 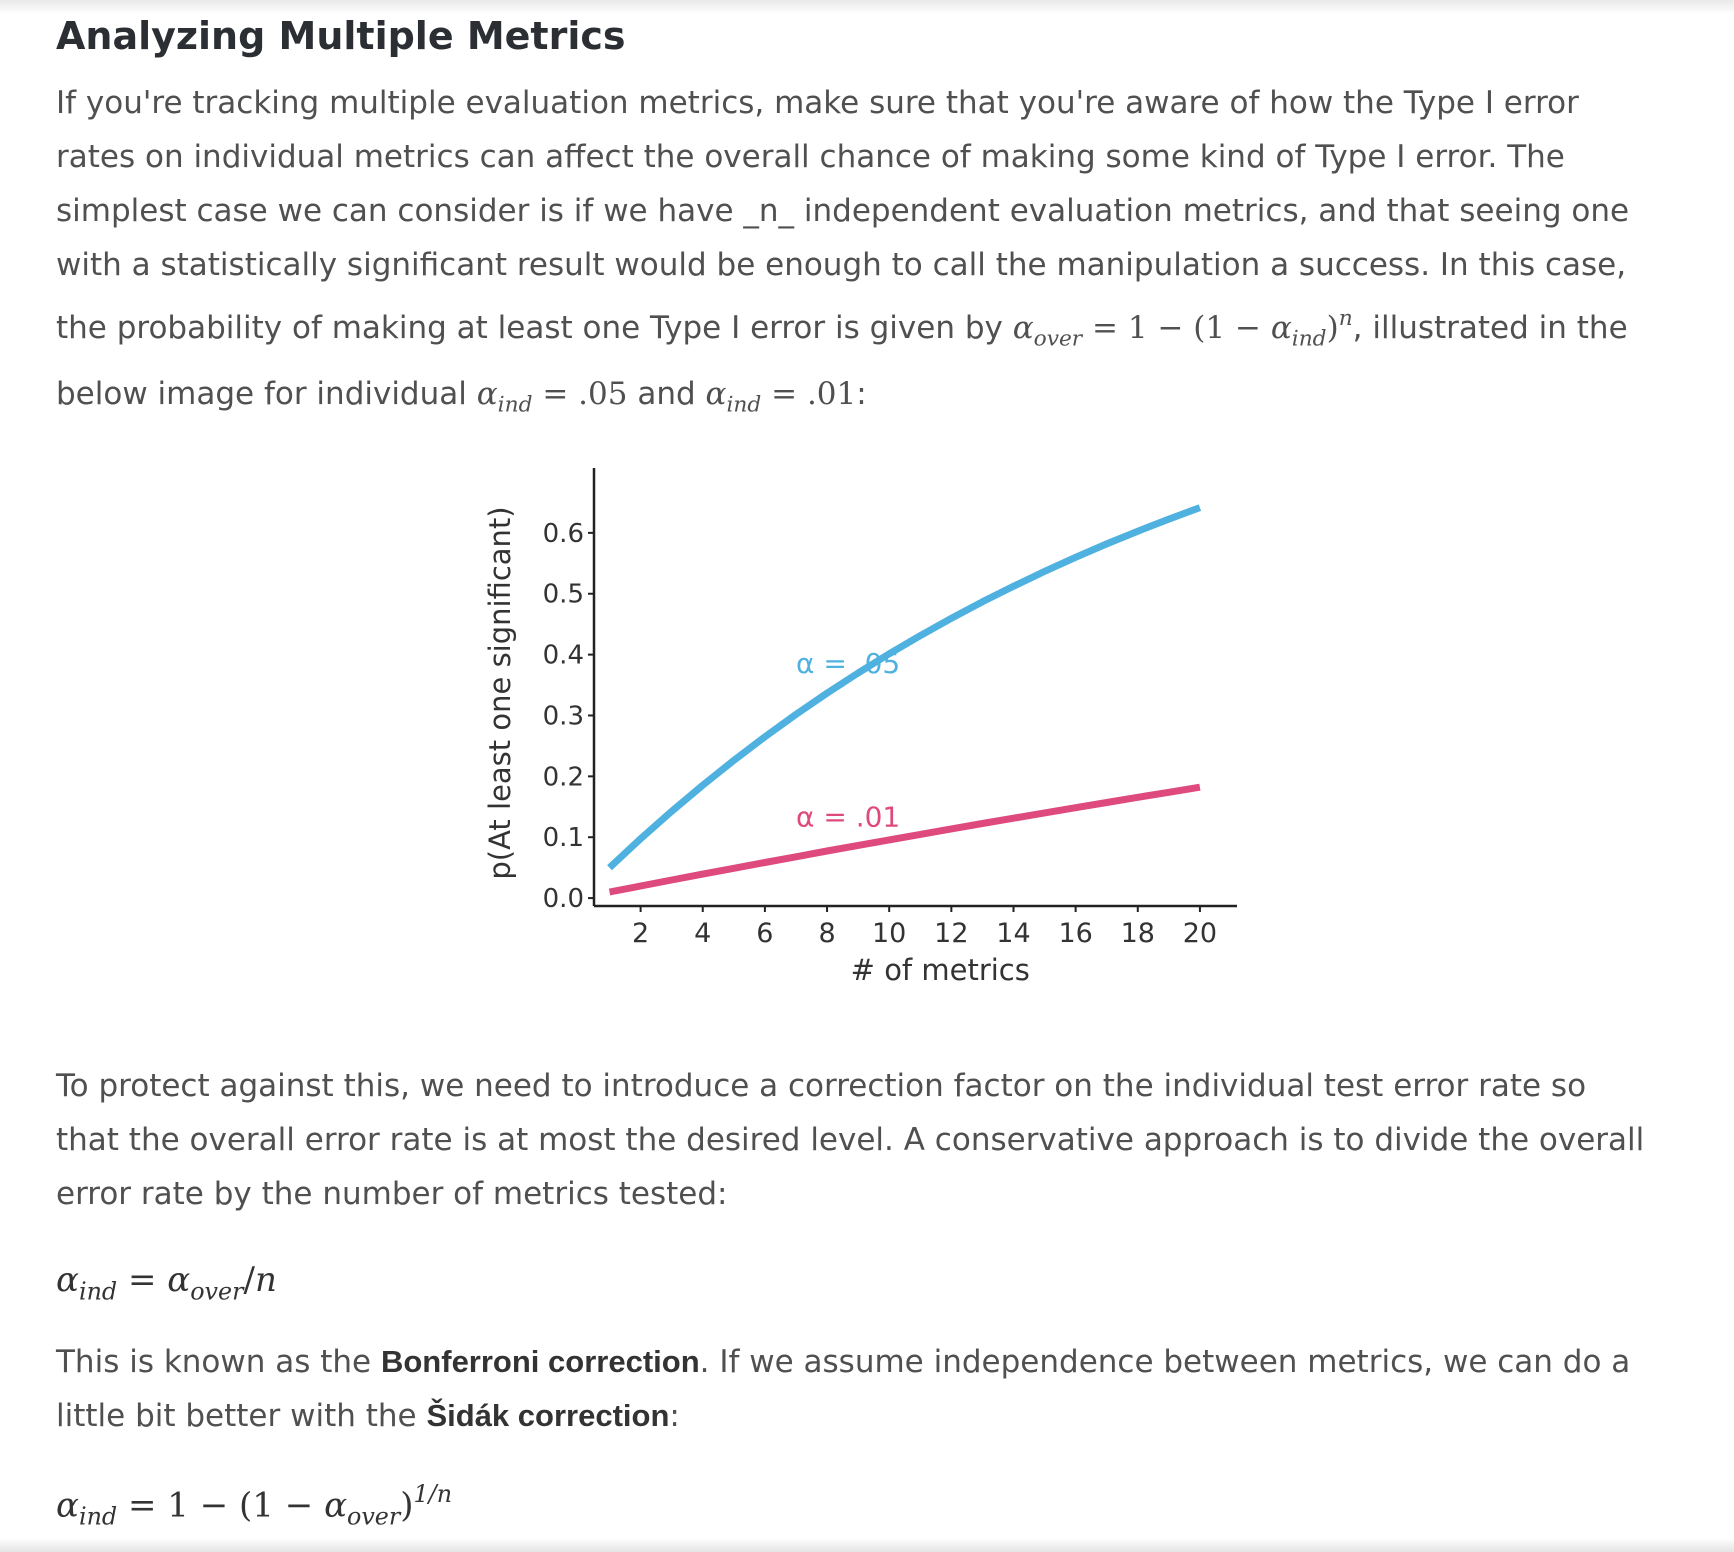 What do you see at coordinates (563, 534) in the screenshot?
I see `y-tick-label: 0.6` at bounding box center [563, 534].